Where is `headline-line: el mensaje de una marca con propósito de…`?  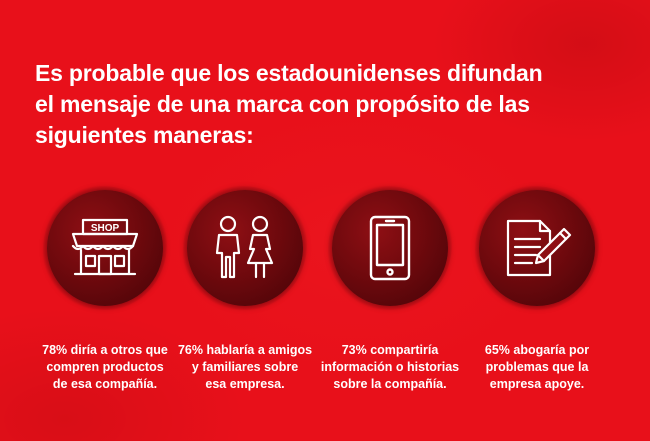 headline-line: el mensaje de una marca con propósito de… is located at coordinates (282, 104).